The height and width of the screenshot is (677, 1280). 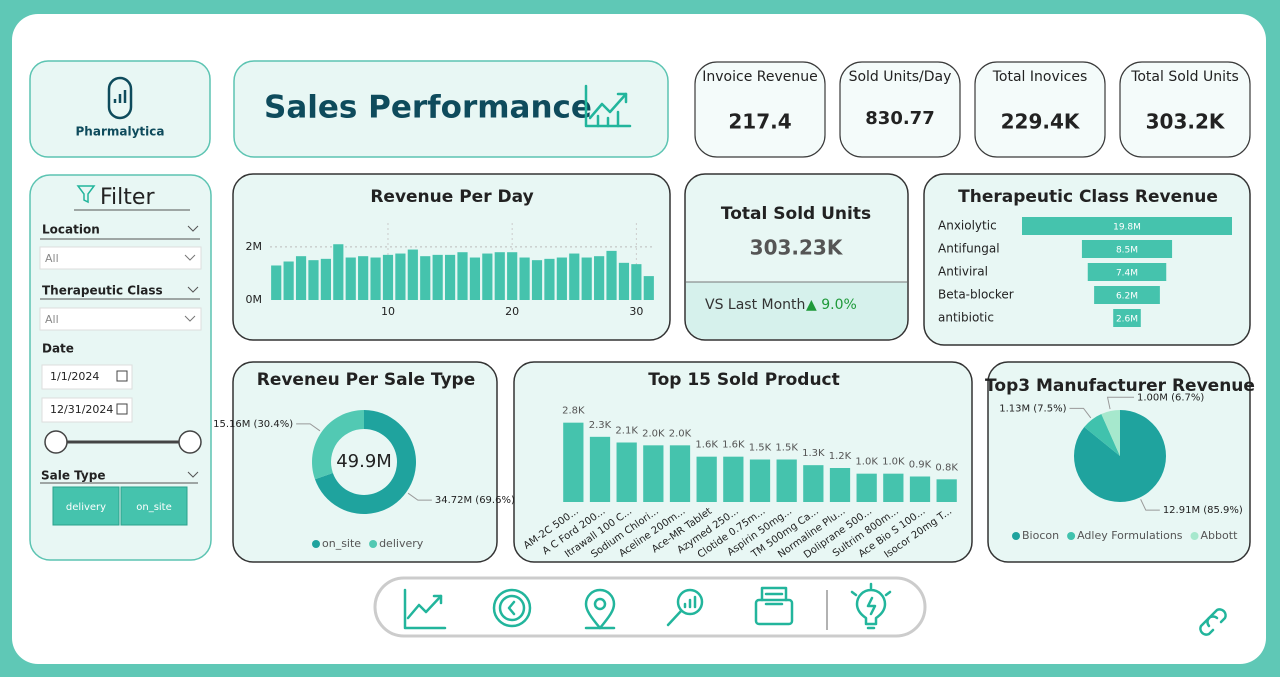 I want to click on kpi-value: 830.77, so click(x=899, y=118).